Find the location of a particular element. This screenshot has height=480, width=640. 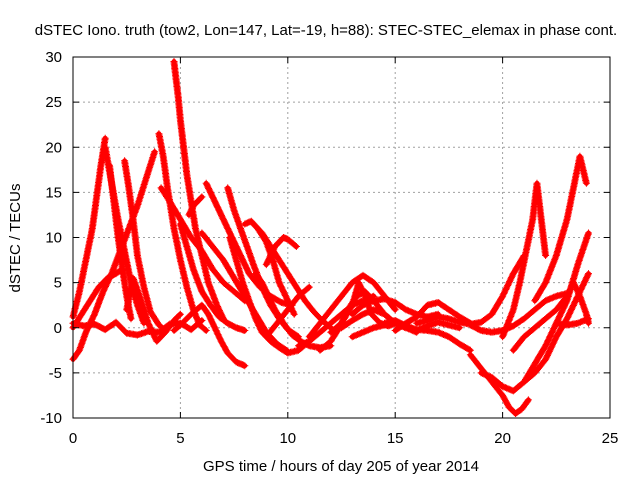

series-arc4 is located at coordinates (145, 245).